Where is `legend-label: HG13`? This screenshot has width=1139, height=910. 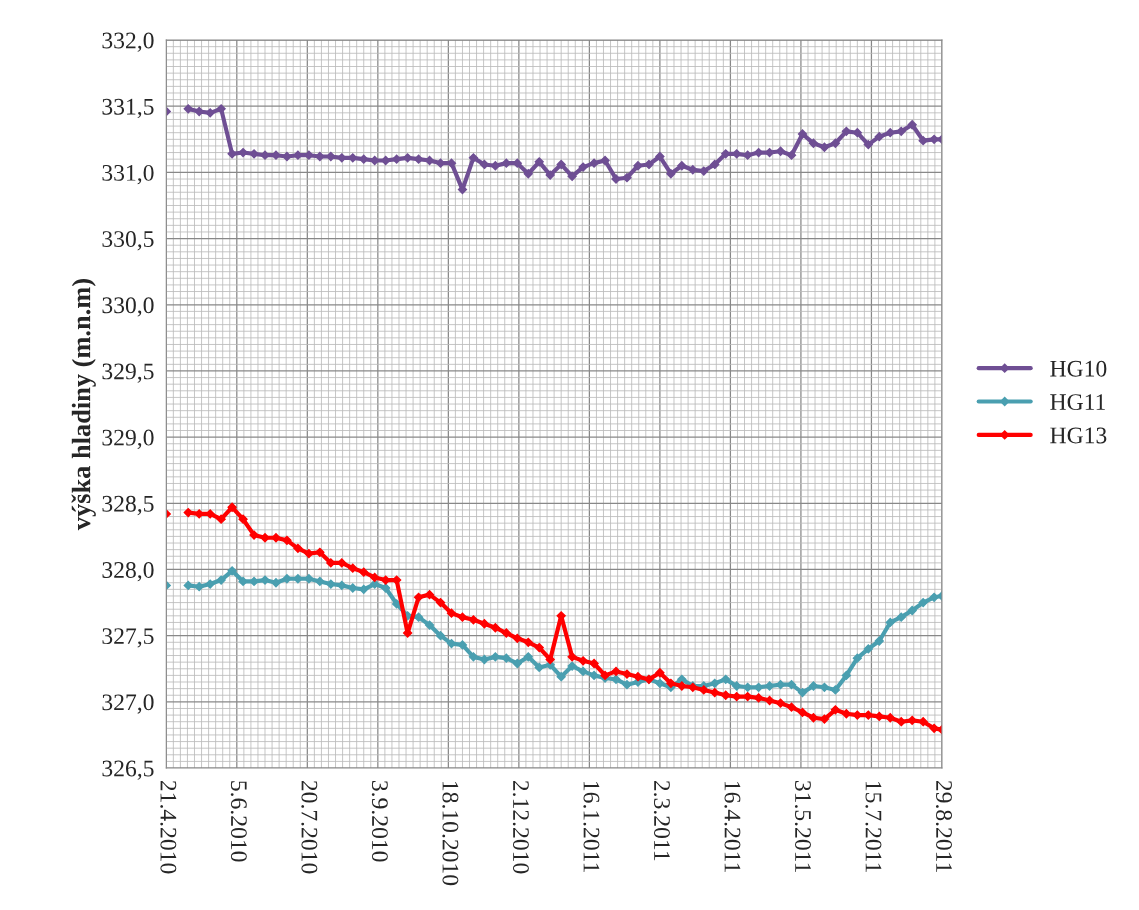
legend-label: HG13 is located at coordinates (1078, 435).